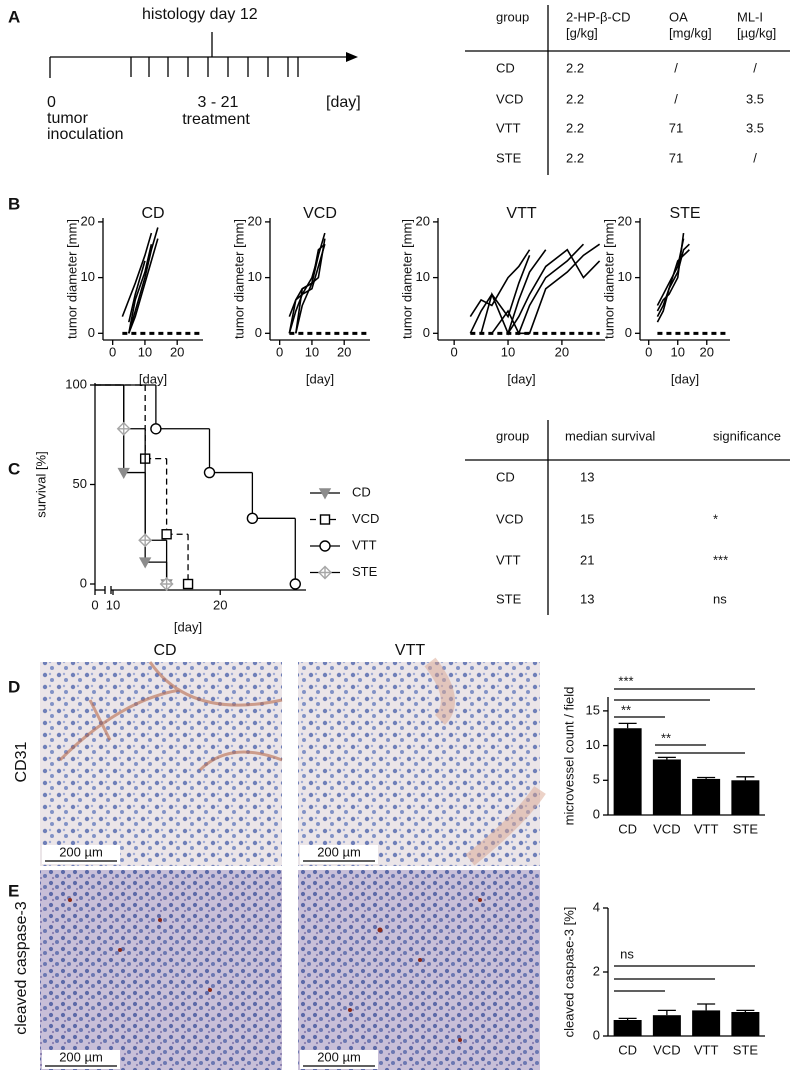  What do you see at coordinates (200, 14) in the screenshot?
I see `timeline-title: histology day 12` at bounding box center [200, 14].